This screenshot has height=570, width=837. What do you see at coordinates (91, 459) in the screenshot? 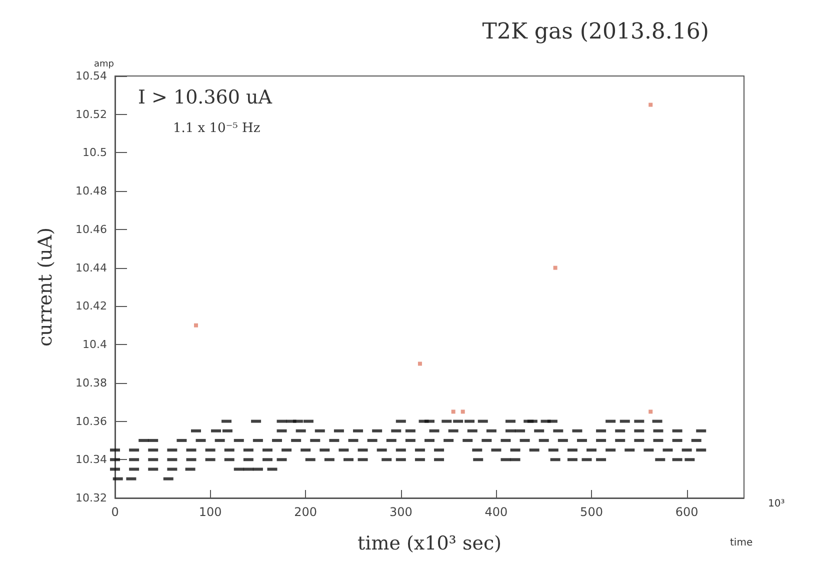
I see `y-tick-label: 10.34` at bounding box center [91, 459].